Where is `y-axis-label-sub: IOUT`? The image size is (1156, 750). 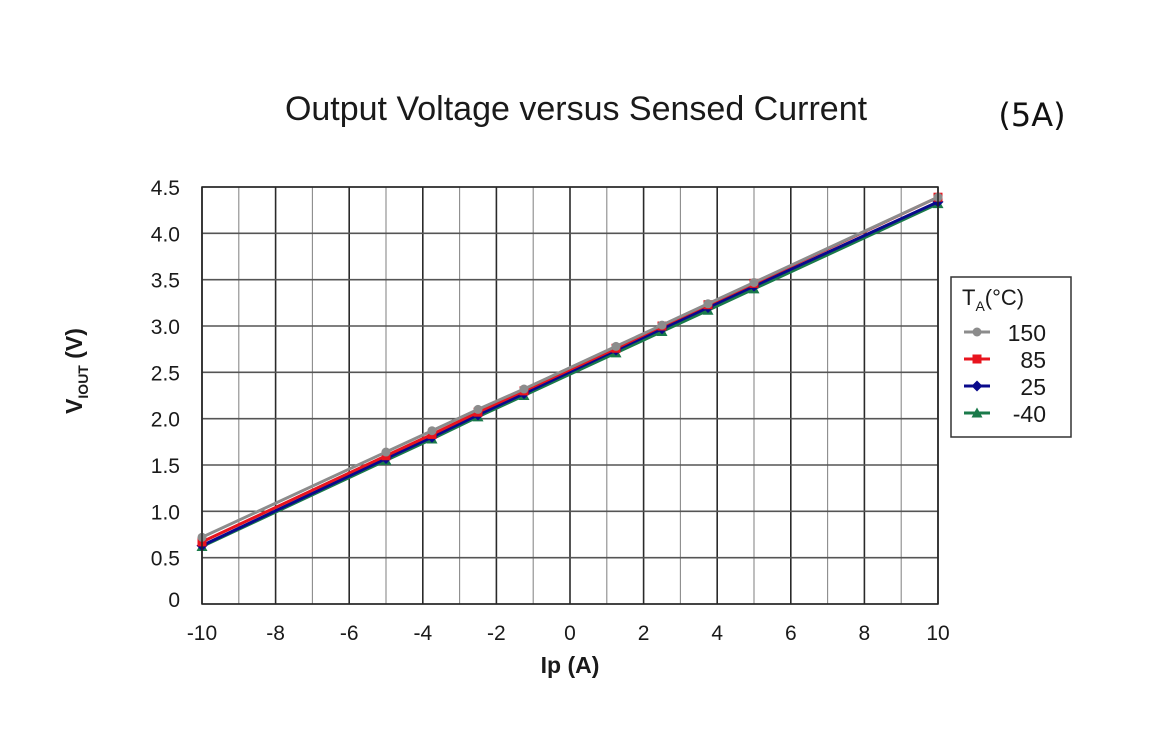
y-axis-label-sub: IOUT is located at coordinates (83, 382).